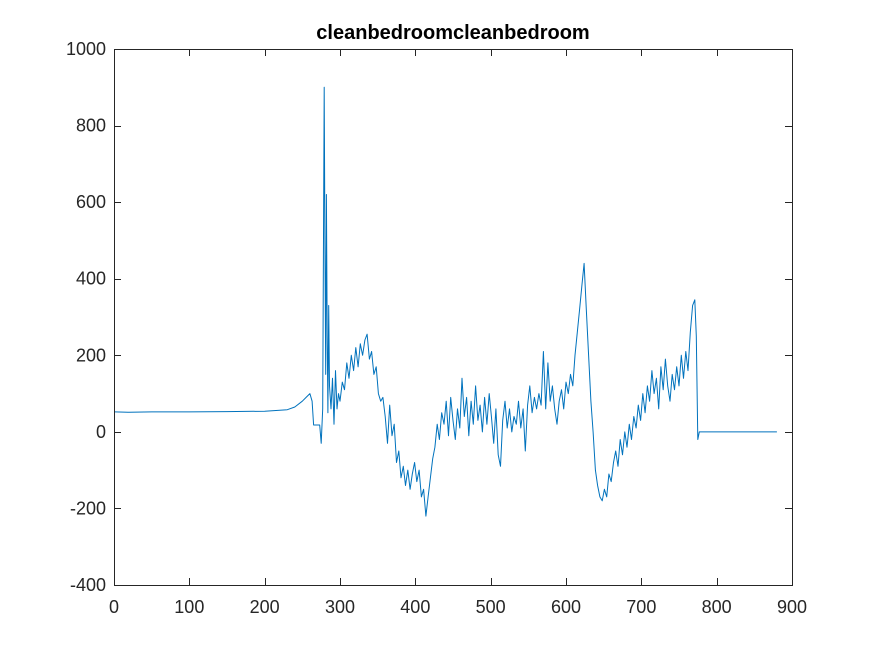 The width and height of the screenshot is (875, 656). Describe the element at coordinates (792, 607) in the screenshot. I see `x-tick-label: 900` at that location.